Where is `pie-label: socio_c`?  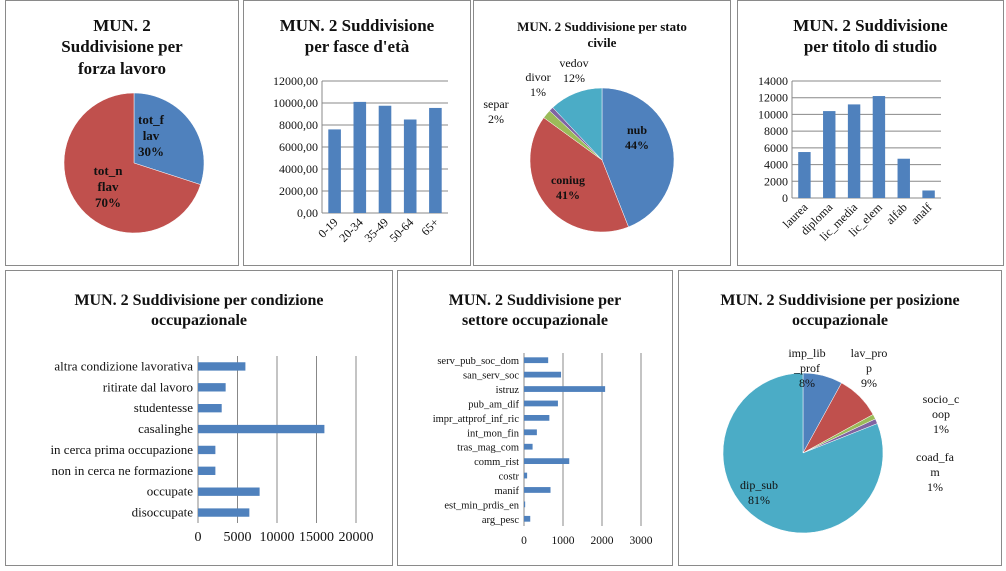
pie-label: socio_c is located at coordinates (941, 399).